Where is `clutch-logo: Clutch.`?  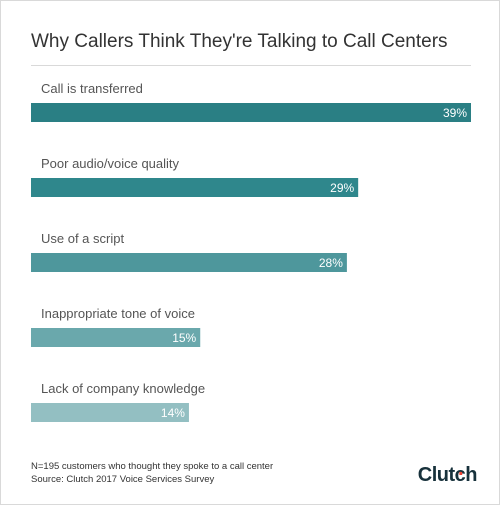
clutch-logo: Clutch. is located at coordinates (447, 472).